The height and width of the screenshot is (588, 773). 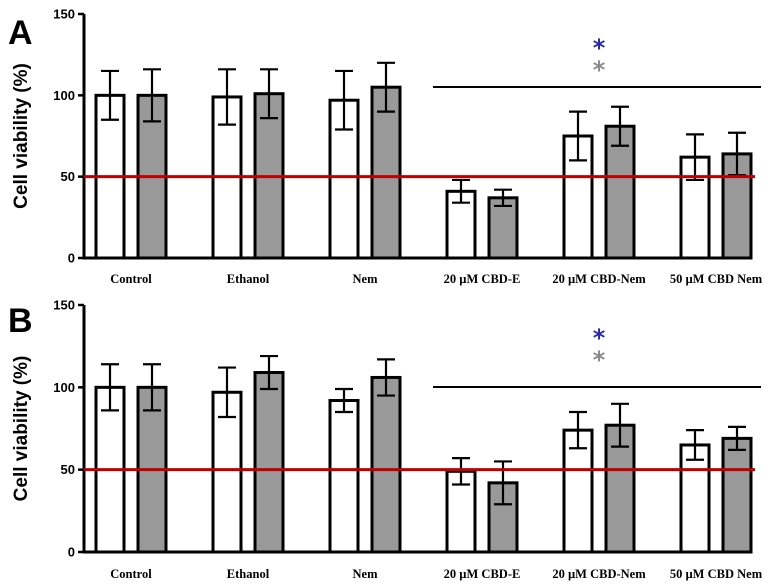 What do you see at coordinates (71, 258) in the screenshot?
I see `panel-a-y-tick-label: 0` at bounding box center [71, 258].